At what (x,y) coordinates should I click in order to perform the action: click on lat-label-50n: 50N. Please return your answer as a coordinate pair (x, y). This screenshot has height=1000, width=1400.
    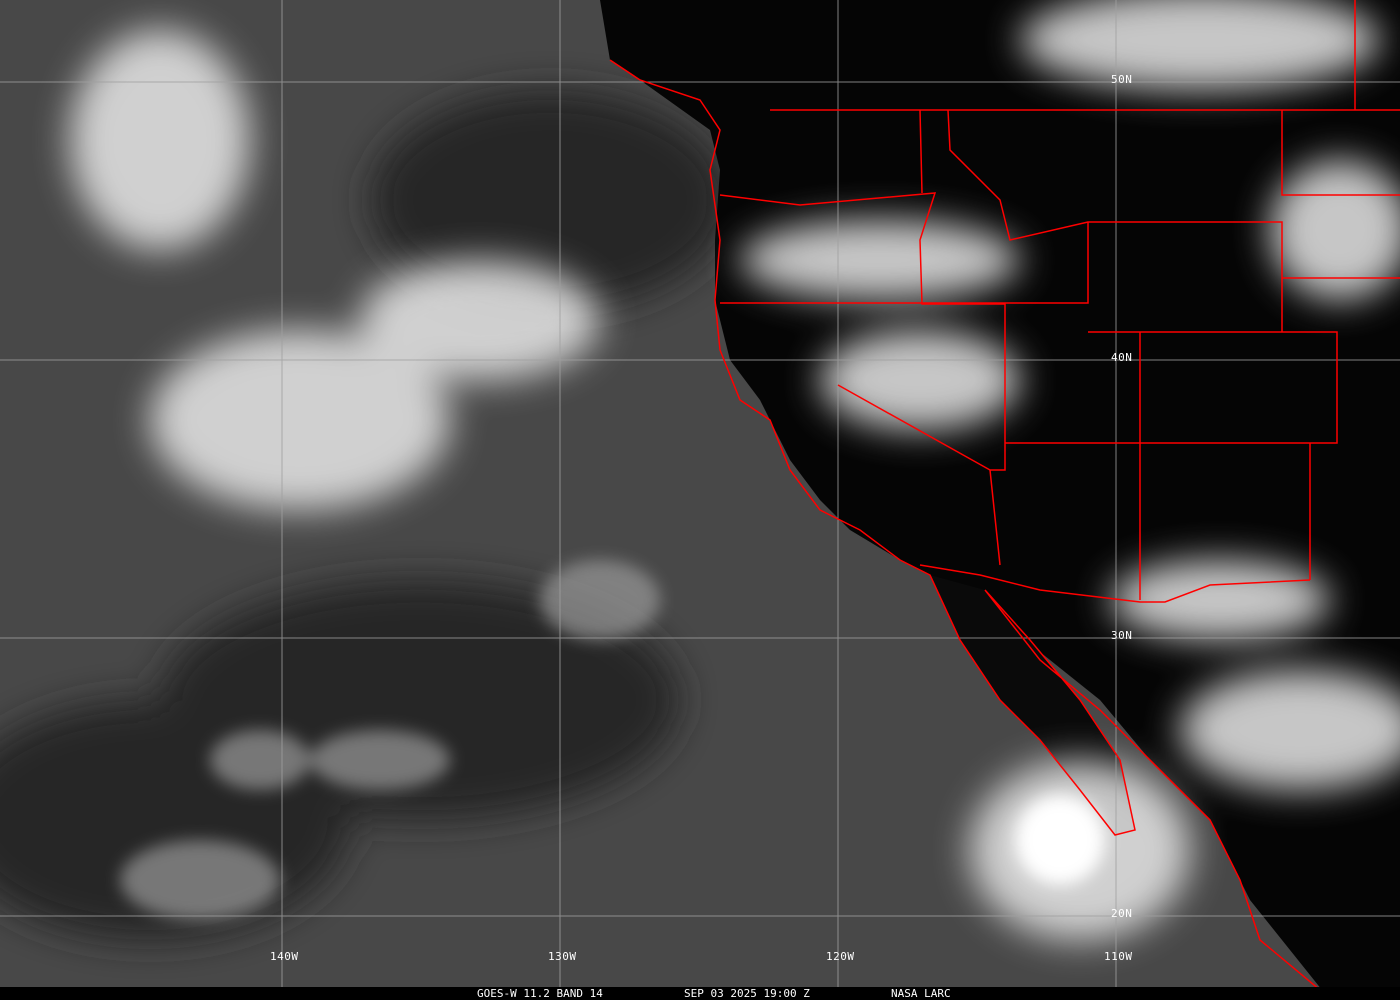
    Looking at the image, I should click on (1122, 79).